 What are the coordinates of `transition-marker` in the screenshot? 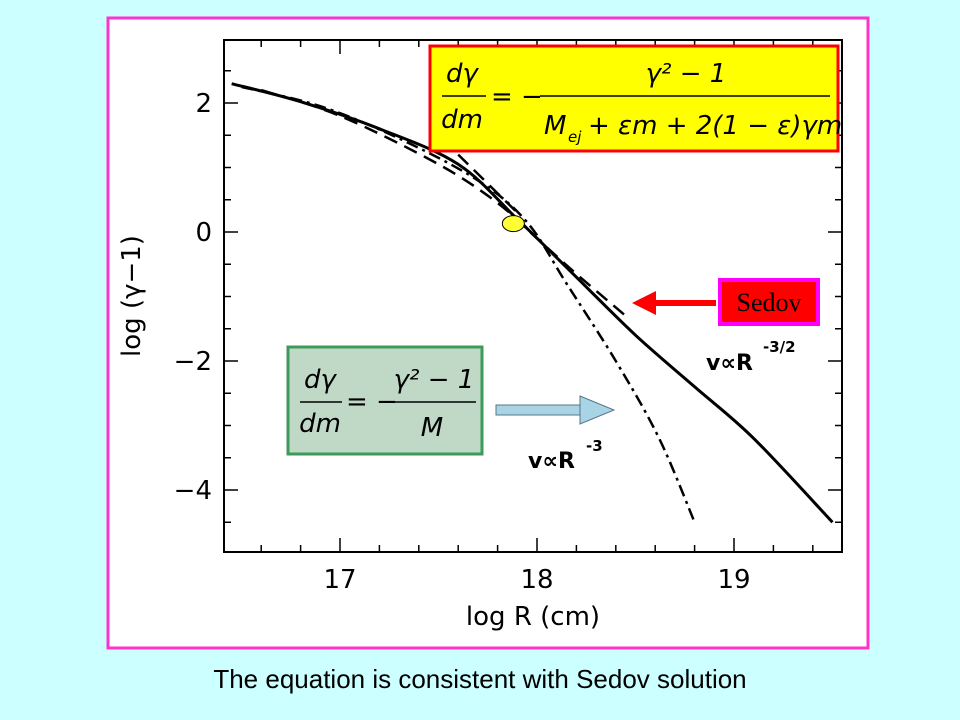 It's located at (513, 224).